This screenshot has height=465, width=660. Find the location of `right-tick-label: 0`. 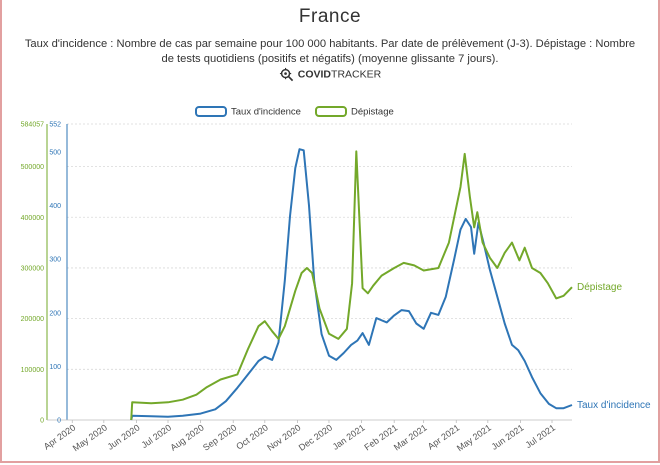

right-tick-label: 0 is located at coordinates (59, 421).